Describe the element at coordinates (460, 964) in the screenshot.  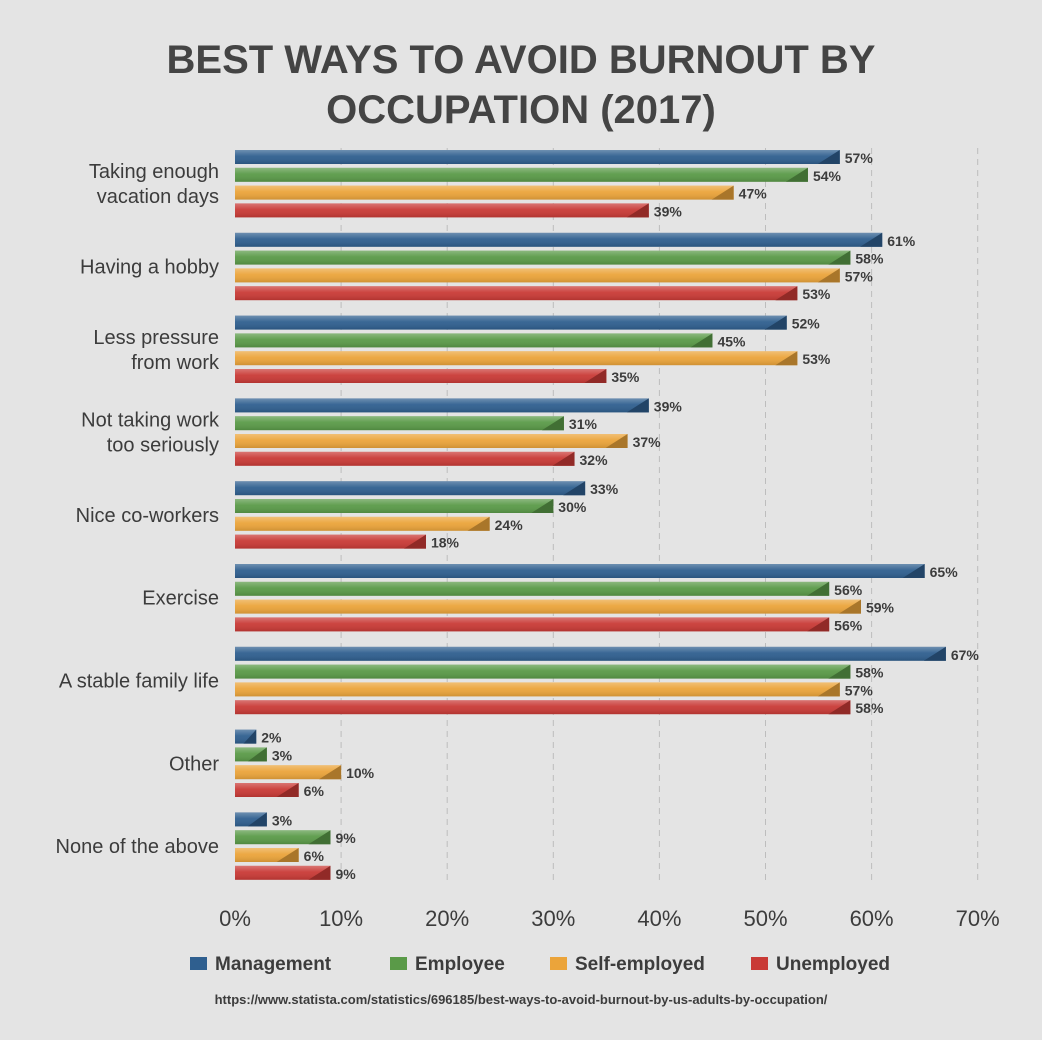
I see `legend-label: Employee` at that location.